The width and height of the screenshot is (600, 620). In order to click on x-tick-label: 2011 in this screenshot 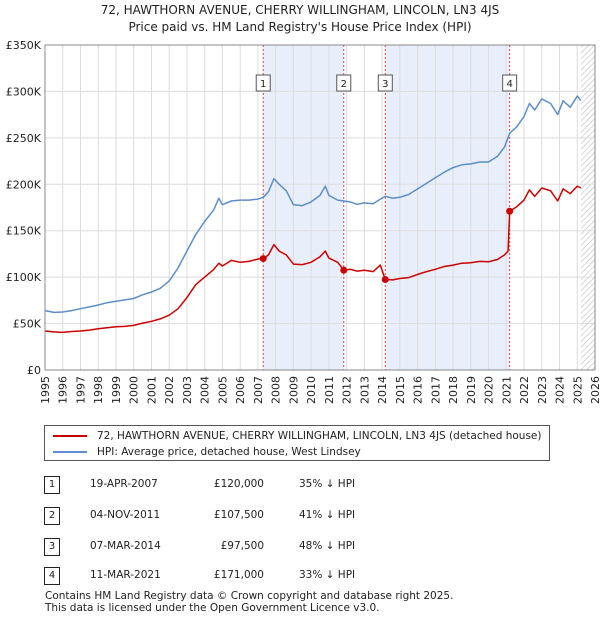, I will do `click(329, 390)`.